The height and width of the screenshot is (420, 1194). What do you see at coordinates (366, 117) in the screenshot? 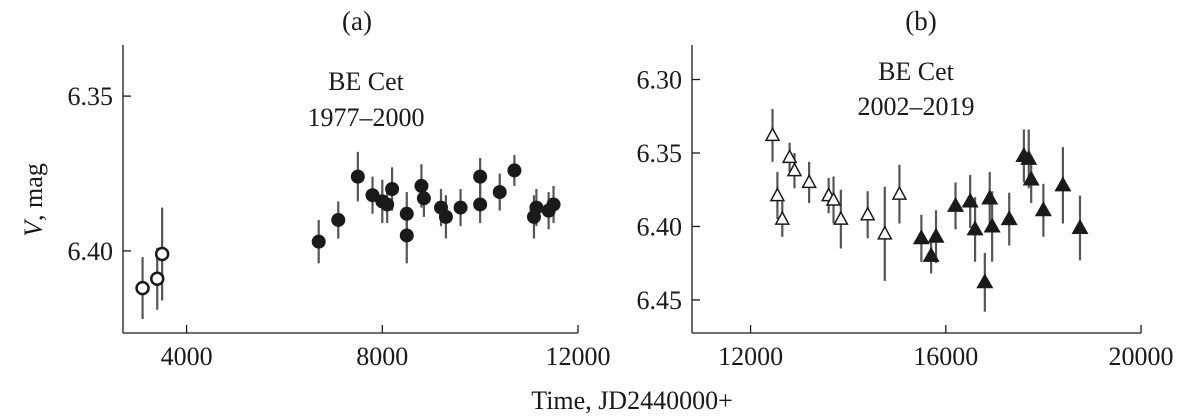
I see `panel-a-annotation-years: 1977–2000` at bounding box center [366, 117].